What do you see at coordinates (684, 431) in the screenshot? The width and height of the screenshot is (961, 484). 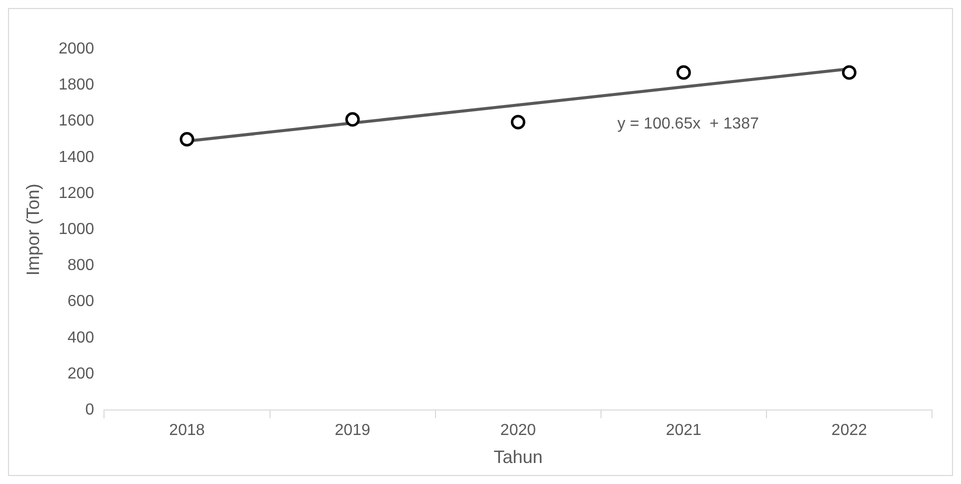 I see `x-tick-label: 2021` at bounding box center [684, 431].